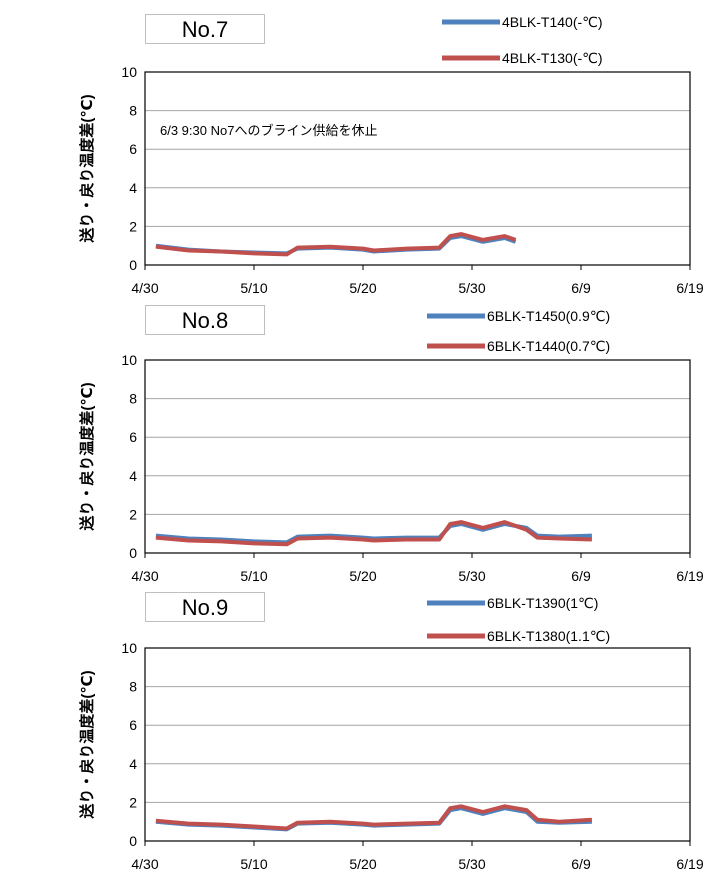 This screenshot has height=882, width=706. Describe the element at coordinates (205, 29) in the screenshot. I see `panel-label: No.7` at that location.